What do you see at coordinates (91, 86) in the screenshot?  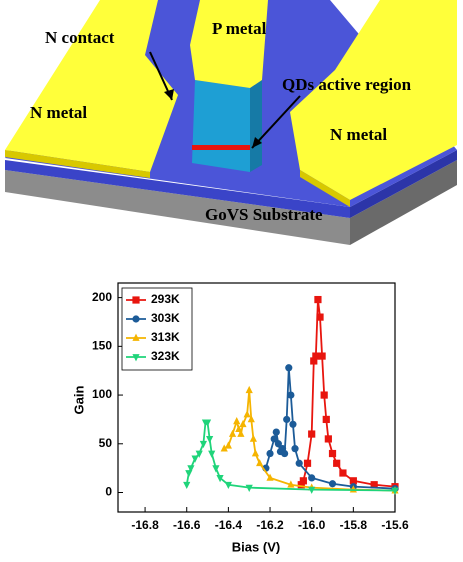 I see `n-metal-left` at bounding box center [91, 86].